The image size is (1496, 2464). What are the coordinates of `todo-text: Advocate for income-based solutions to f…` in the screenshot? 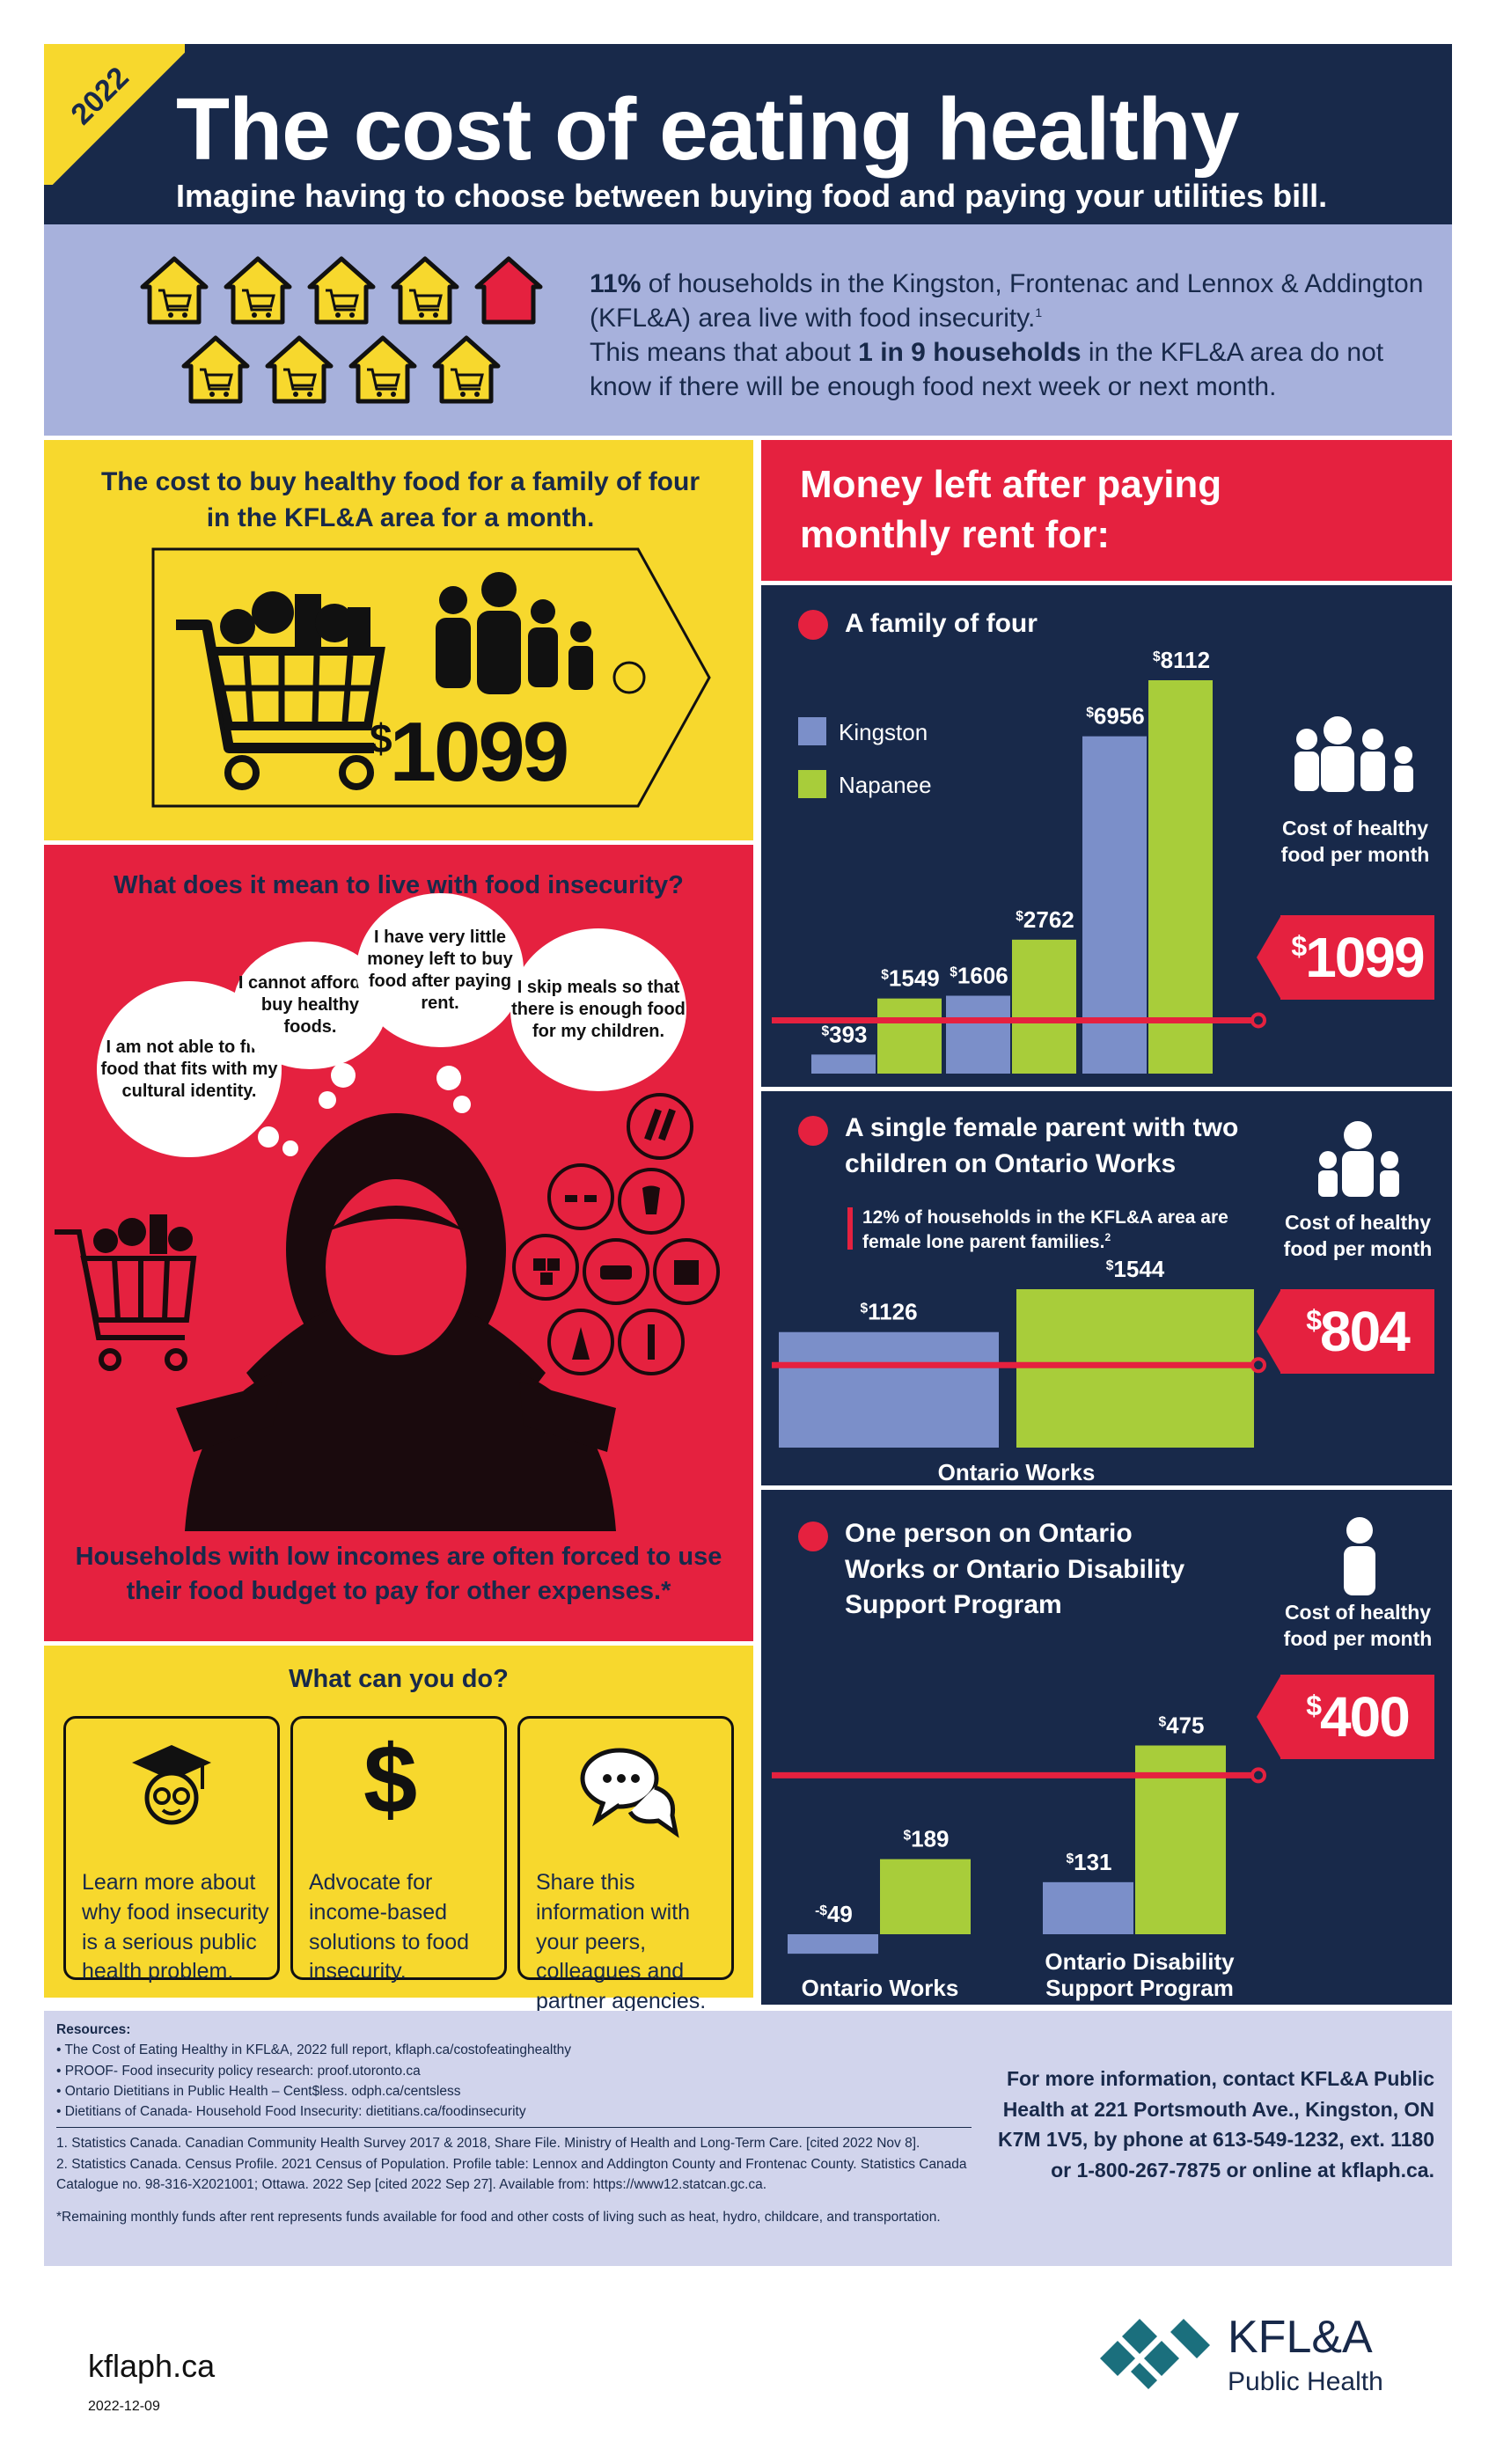 It's located at (390, 1927).